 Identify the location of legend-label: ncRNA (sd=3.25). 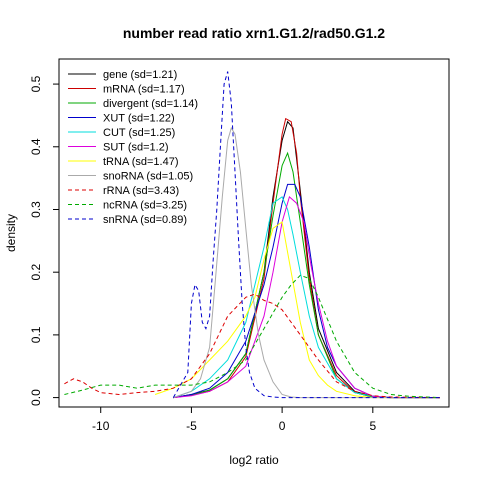
(145, 206).